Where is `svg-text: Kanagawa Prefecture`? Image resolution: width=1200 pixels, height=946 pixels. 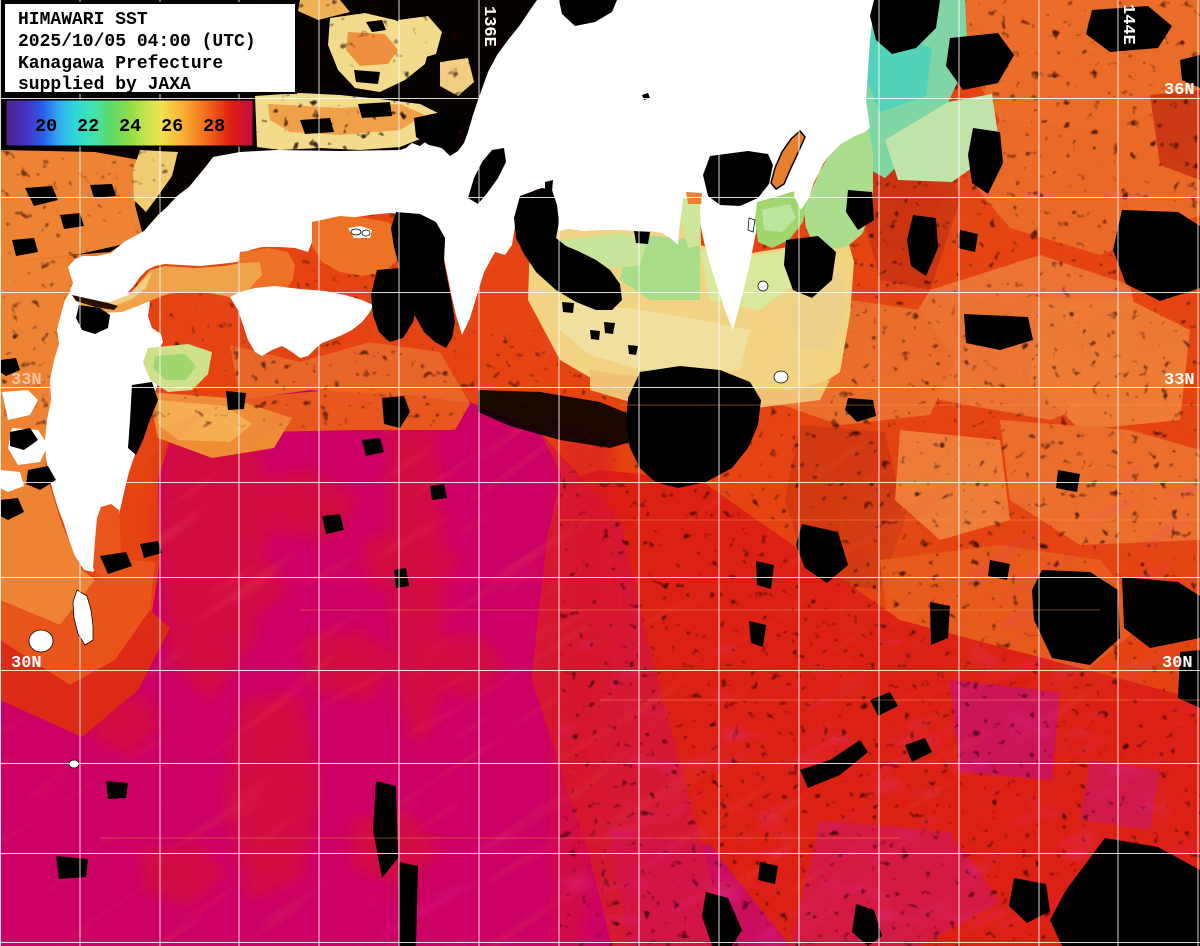
svg-text: Kanagawa Prefecture is located at coordinates (120, 64).